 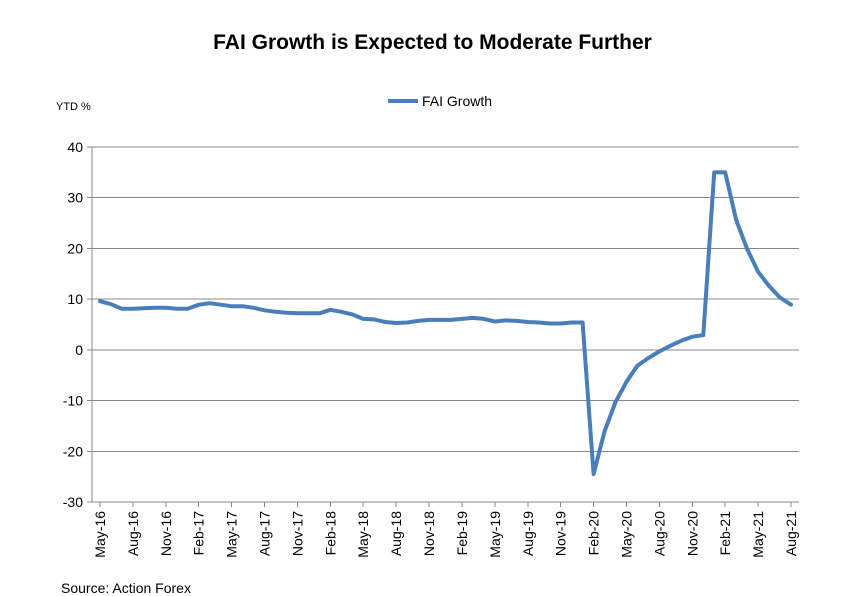 What do you see at coordinates (133, 533) in the screenshot?
I see `x-tick-label: Aug-16` at bounding box center [133, 533].